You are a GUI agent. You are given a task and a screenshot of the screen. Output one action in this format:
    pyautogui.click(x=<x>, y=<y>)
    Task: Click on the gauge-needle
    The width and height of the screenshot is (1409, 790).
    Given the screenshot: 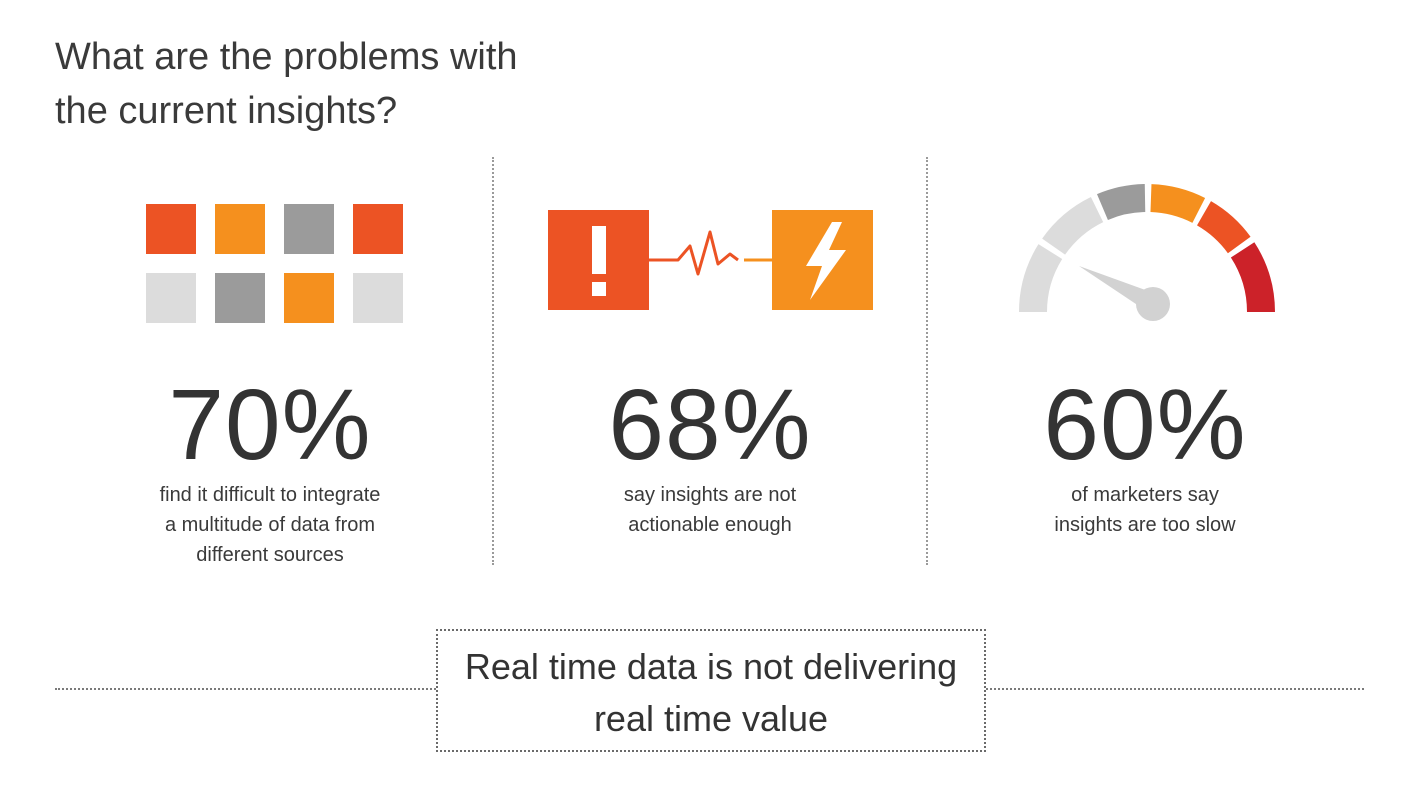 What is the action you would take?
    pyautogui.click(x=1115, y=288)
    